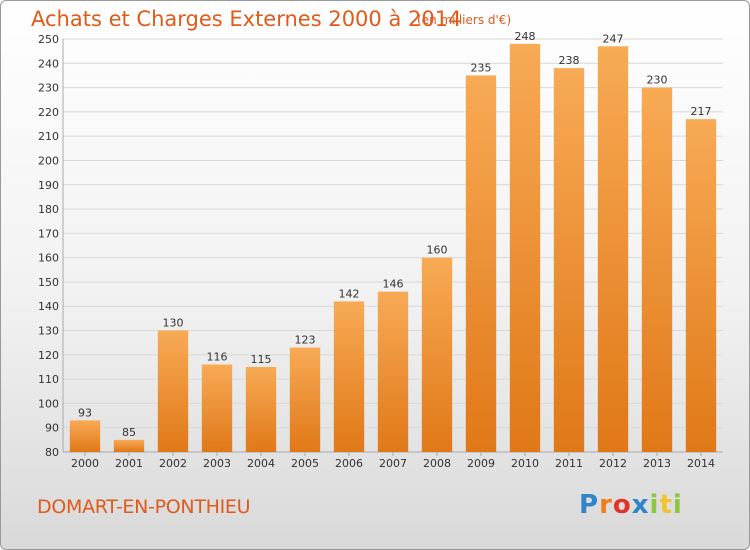  I want to click on x-tick-label: 2000, so click(85, 463).